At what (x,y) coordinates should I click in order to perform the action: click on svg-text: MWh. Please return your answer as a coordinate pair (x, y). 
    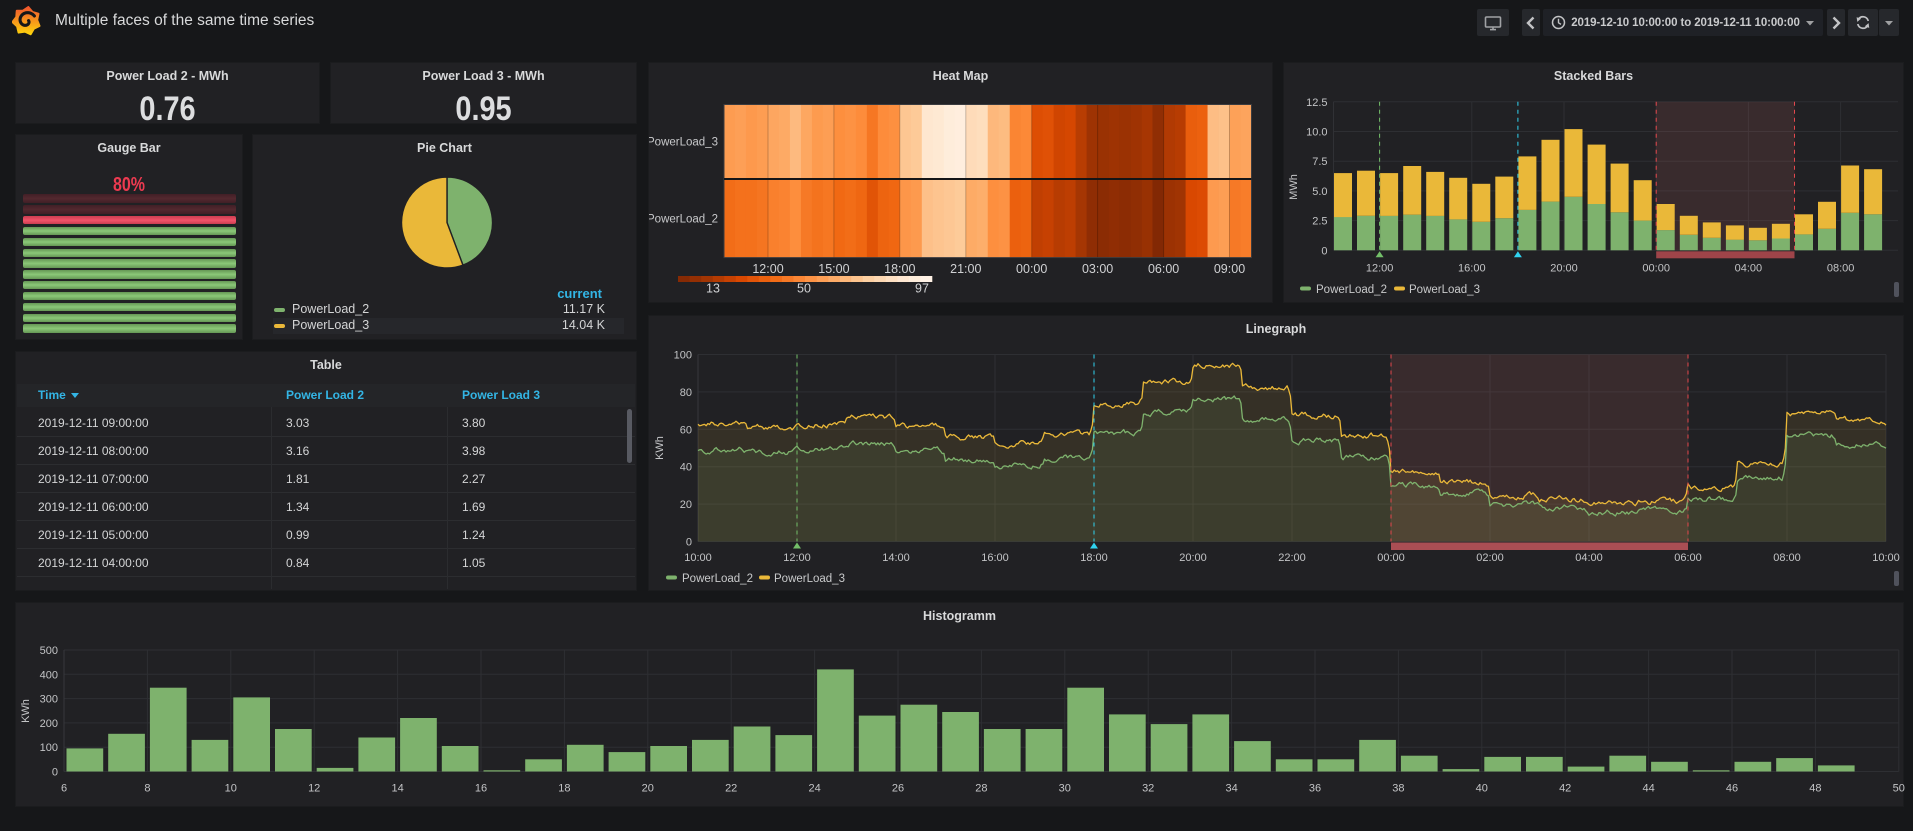
    Looking at the image, I should click on (1294, 187).